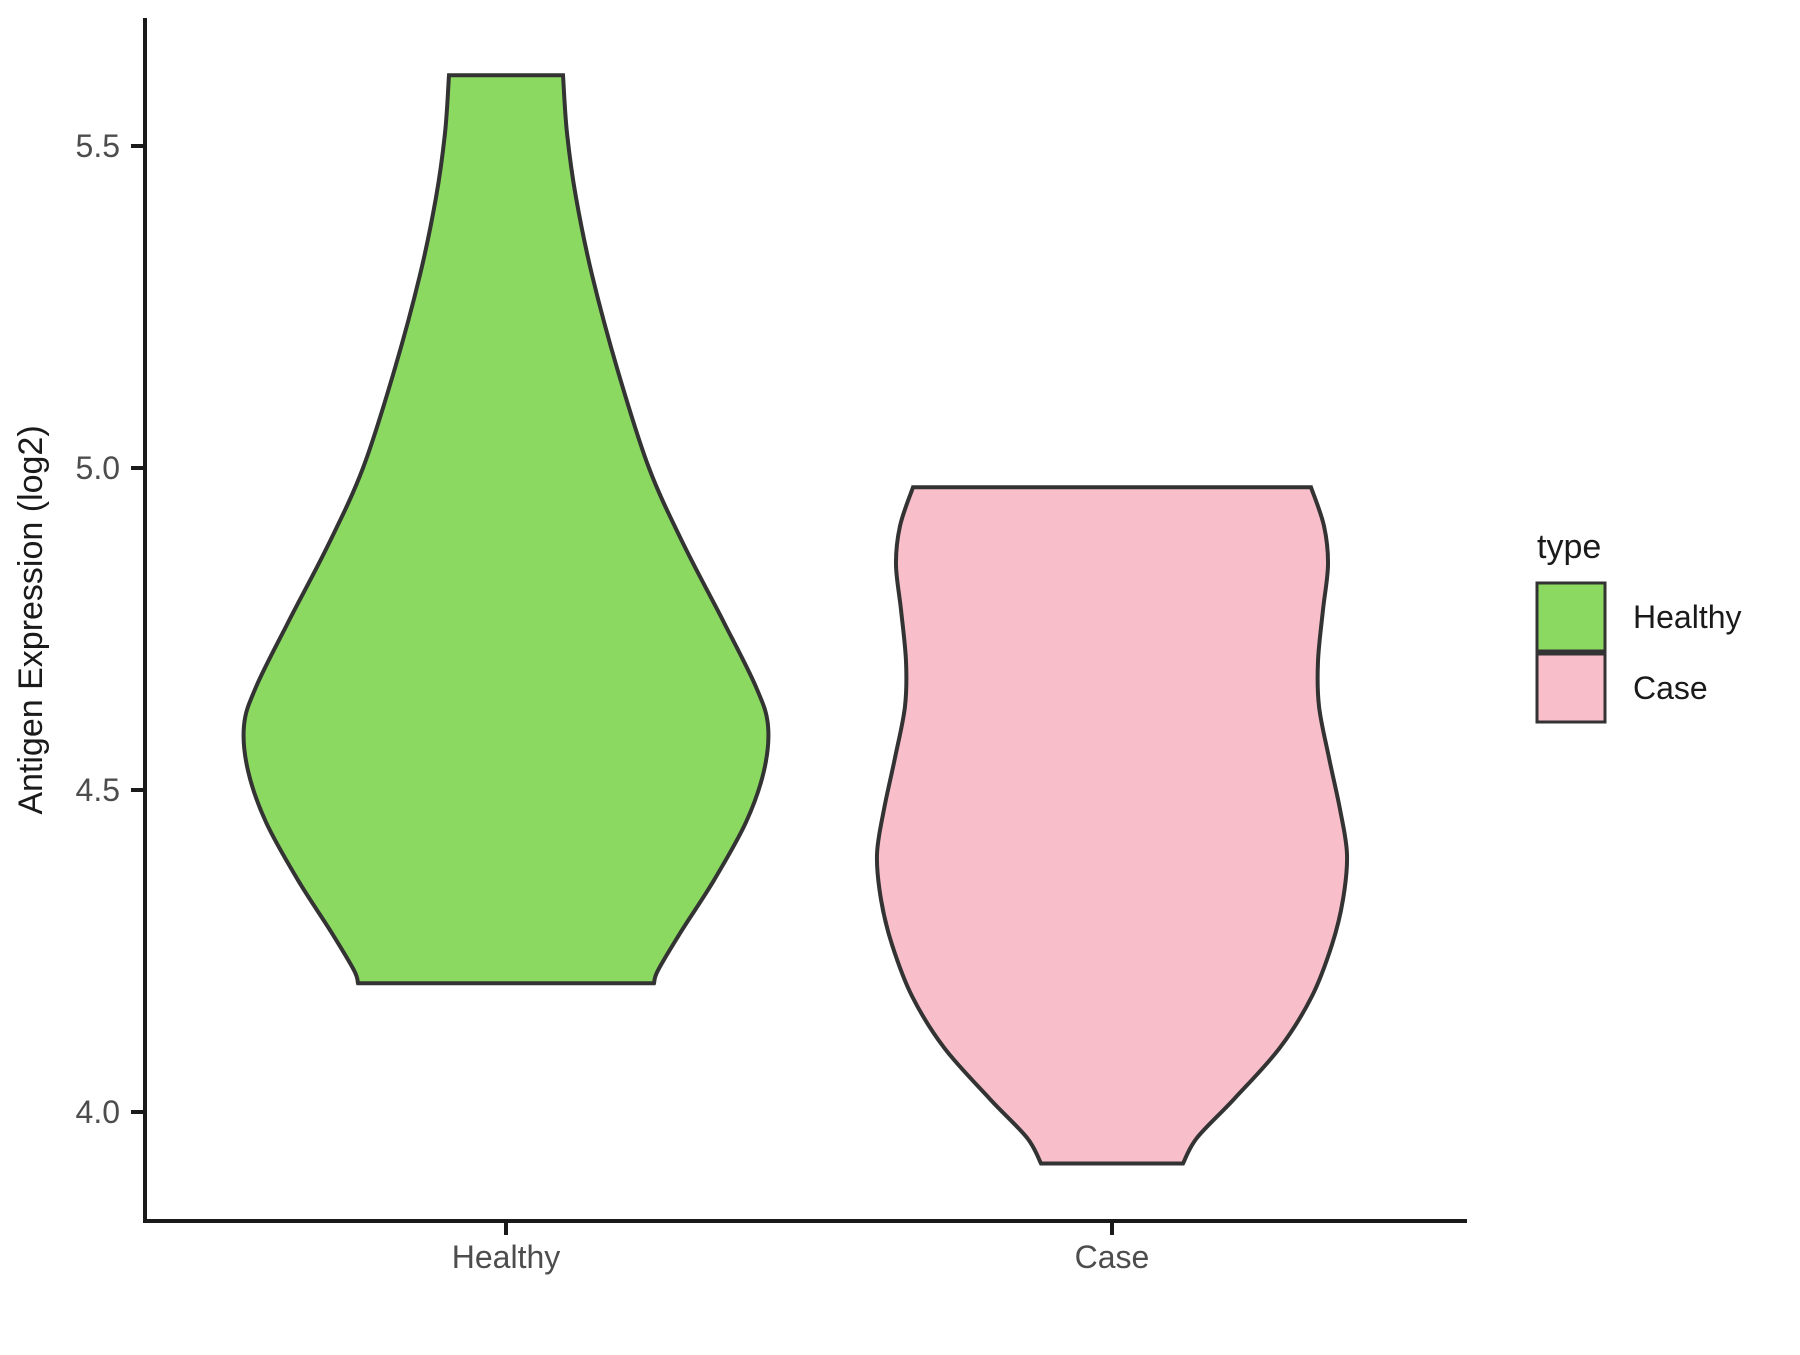  Describe the element at coordinates (98, 146) in the screenshot. I see `y-tick-label: 5.5` at that location.